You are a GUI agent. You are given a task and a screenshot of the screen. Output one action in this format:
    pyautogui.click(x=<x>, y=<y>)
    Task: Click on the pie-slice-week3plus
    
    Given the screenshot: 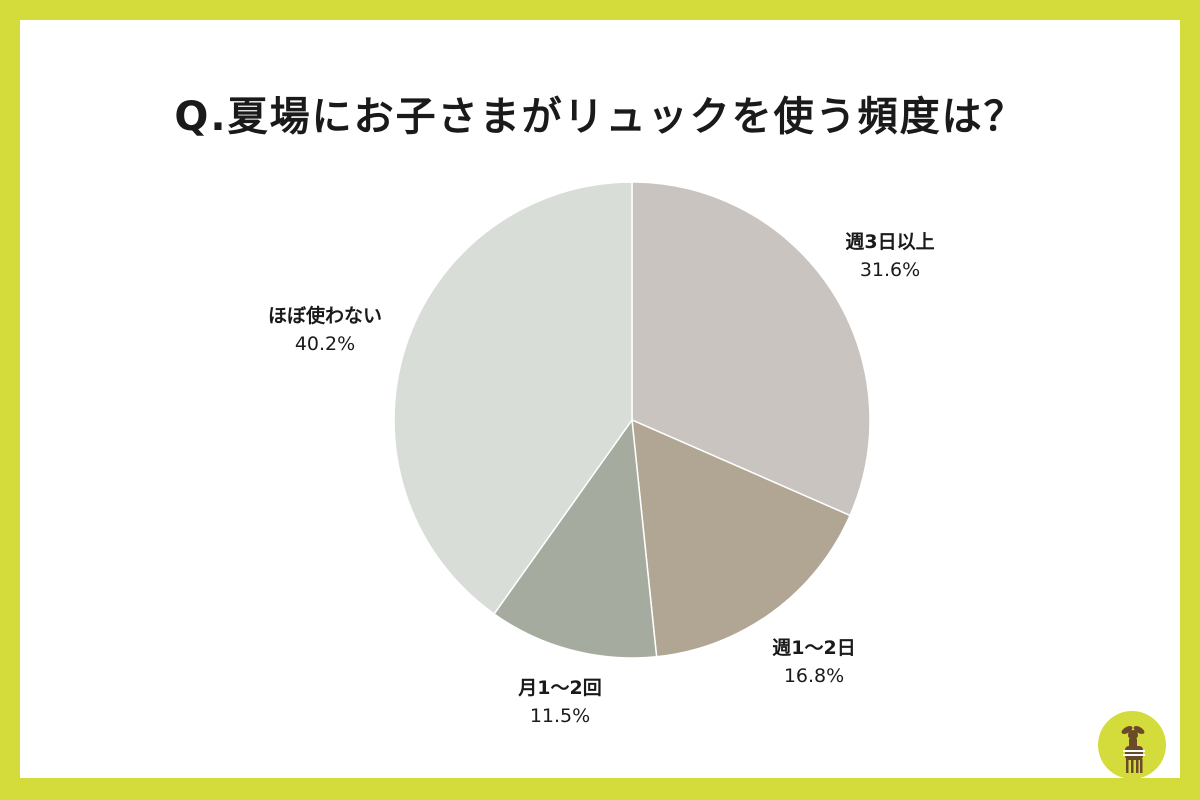 What is the action you would take?
    pyautogui.click(x=751, y=349)
    